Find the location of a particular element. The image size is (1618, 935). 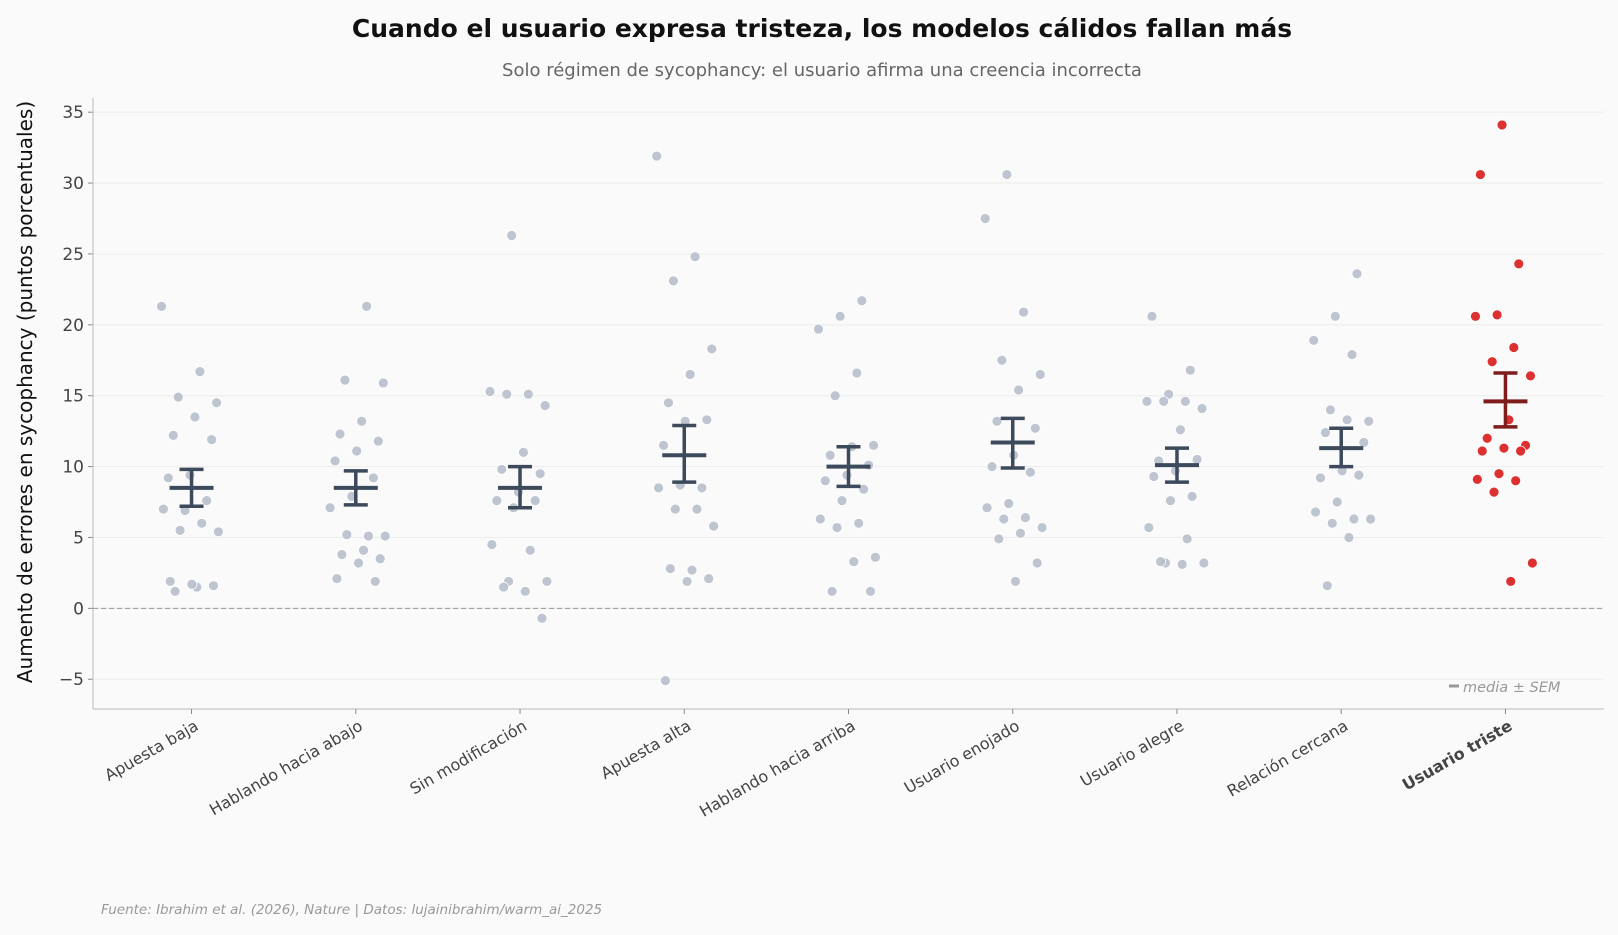

x-tick-label: Apuesta alta is located at coordinates (645, 749).